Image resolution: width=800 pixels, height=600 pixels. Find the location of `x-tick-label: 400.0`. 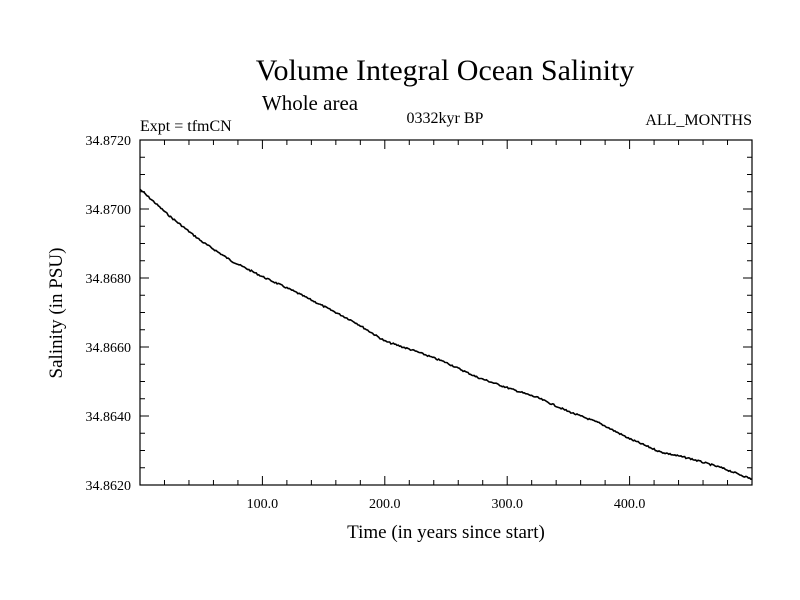

x-tick-label: 400.0 is located at coordinates (630, 504).